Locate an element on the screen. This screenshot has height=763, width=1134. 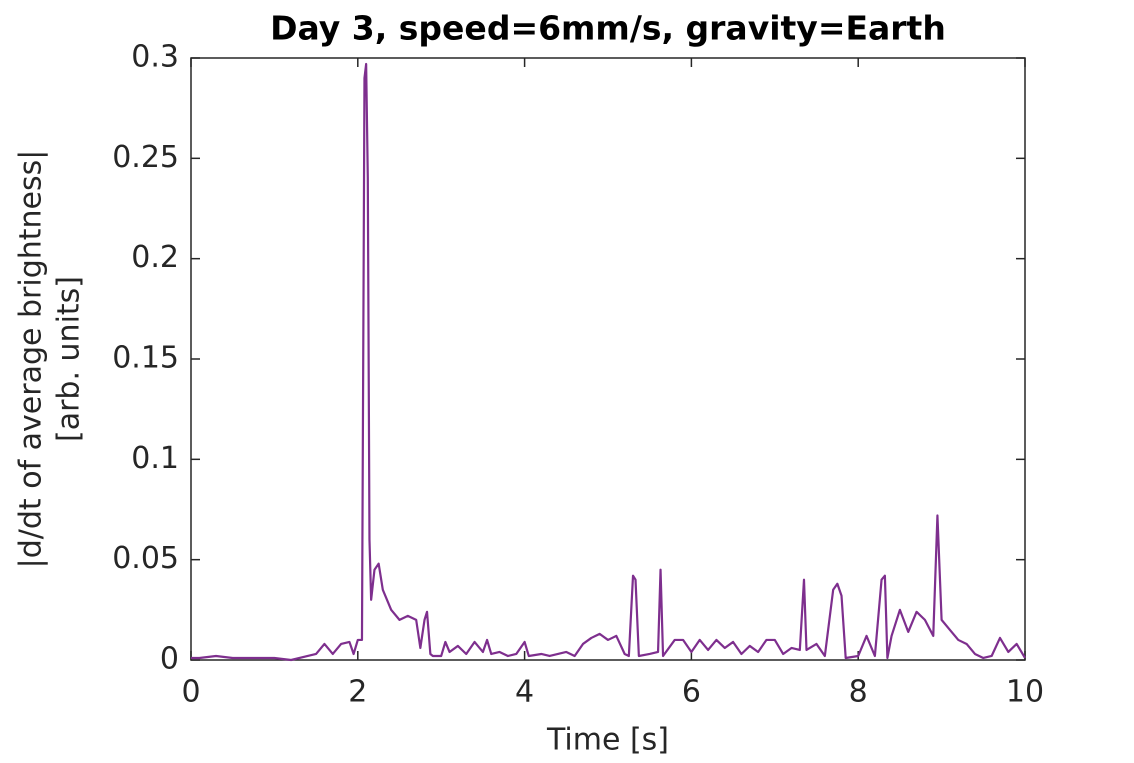
y-tick-label: 0.3 is located at coordinates (155, 57).